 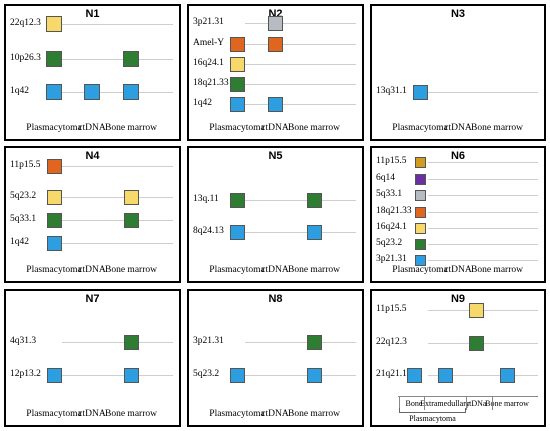 What do you see at coordinates (25, 58) in the screenshot?
I see `row-label: 10p26.3` at bounding box center [25, 58].